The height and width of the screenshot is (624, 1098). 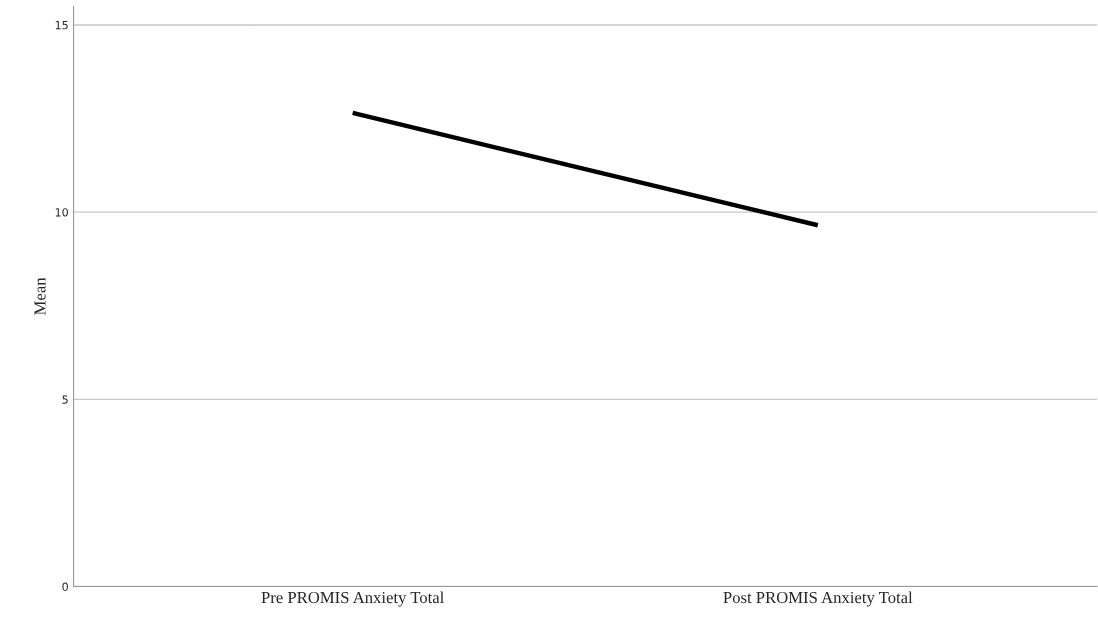 I want to click on x-tick-label: Pre PROMIS Anxiety Total, so click(x=352, y=599).